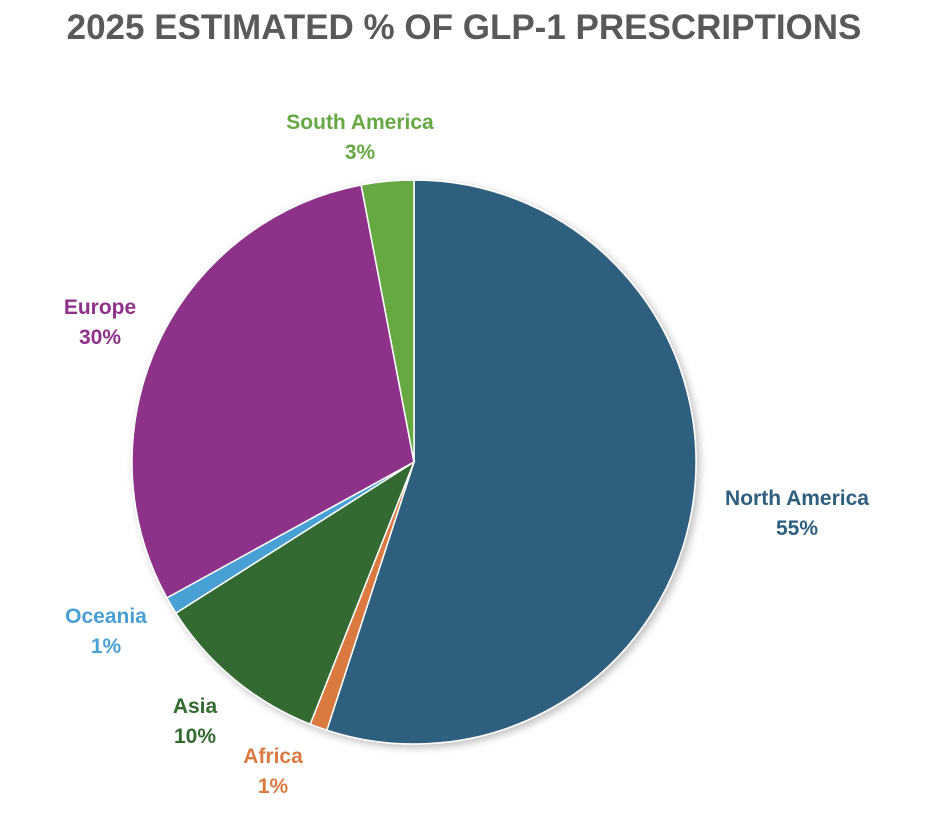 This screenshot has width=928, height=814. I want to click on slice-asia, so click(295, 593).